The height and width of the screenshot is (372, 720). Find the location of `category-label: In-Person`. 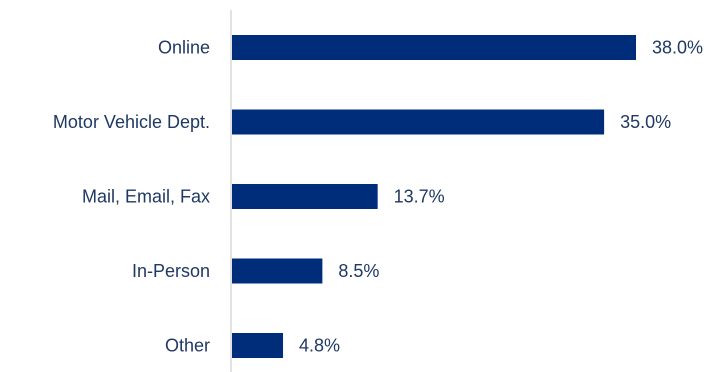

category-label: In-Person is located at coordinates (171, 271).